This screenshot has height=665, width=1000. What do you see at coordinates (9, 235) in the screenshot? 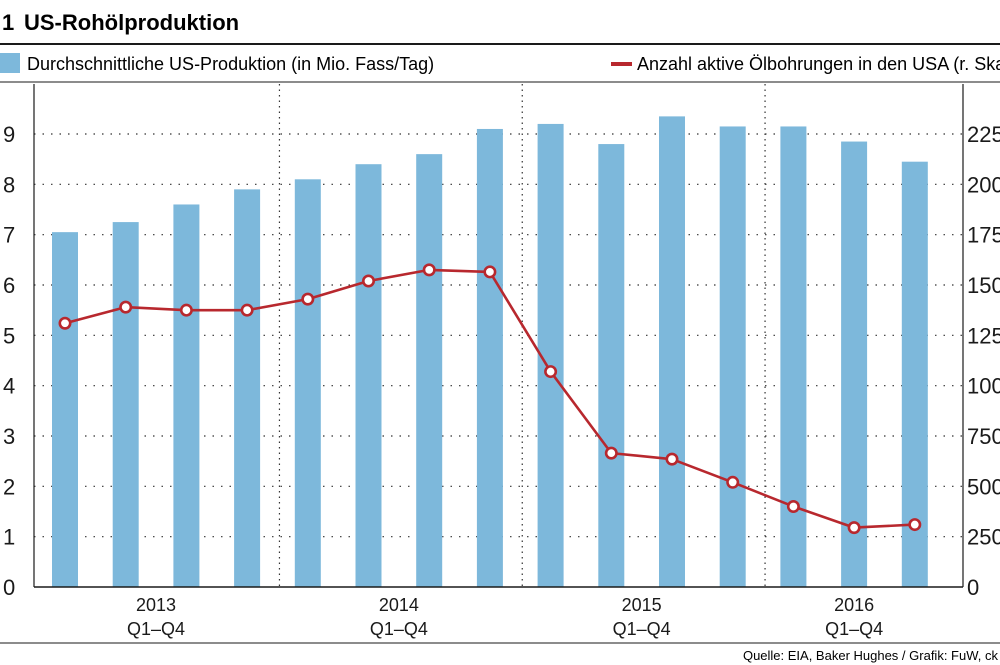
I see `left-tick-label-7: 7` at bounding box center [9, 235].